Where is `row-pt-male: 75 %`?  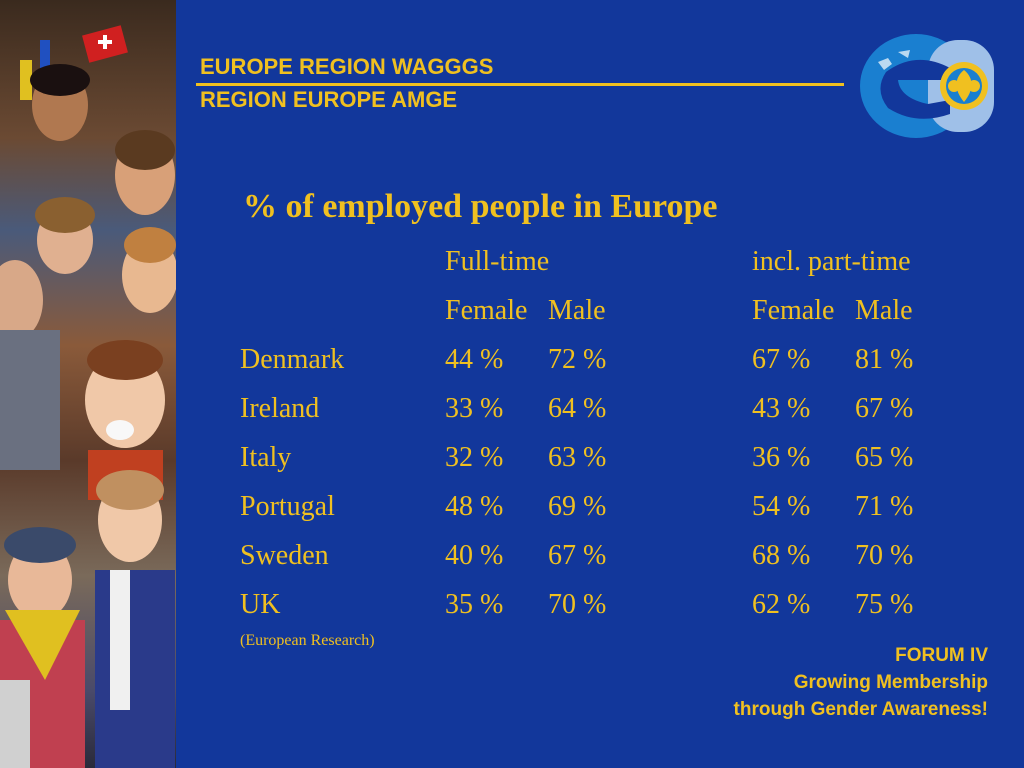
row-pt-male: 75 % is located at coordinates (884, 604).